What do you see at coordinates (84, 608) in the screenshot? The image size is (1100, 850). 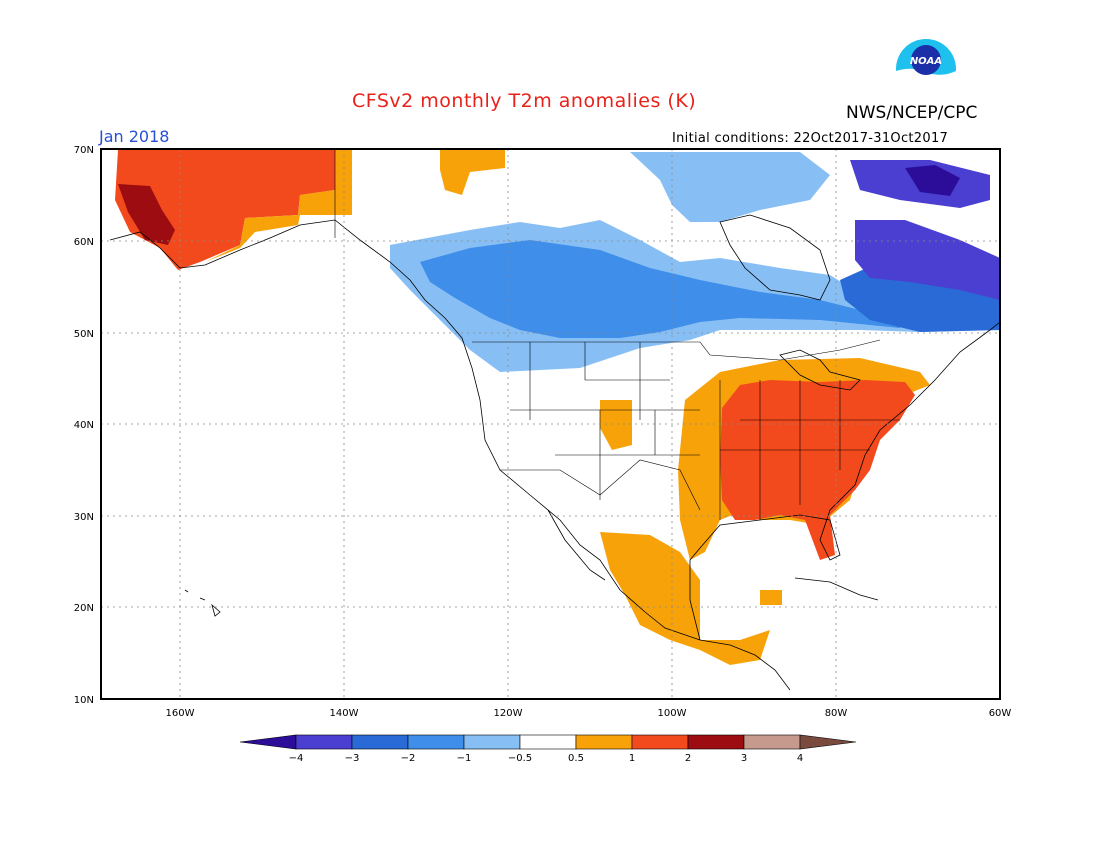 I see `lat-label: 20N` at bounding box center [84, 608].